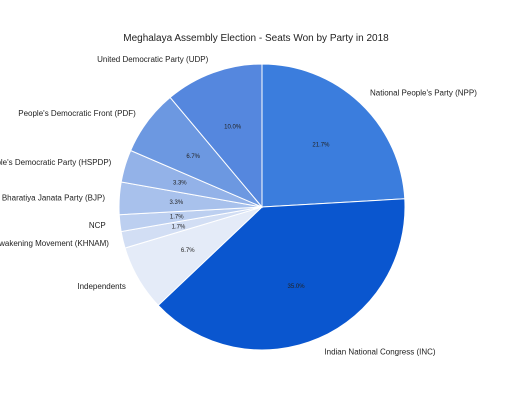 The image size is (512, 410). I want to click on slice-category-label: National People's Party (NPP), so click(423, 93).